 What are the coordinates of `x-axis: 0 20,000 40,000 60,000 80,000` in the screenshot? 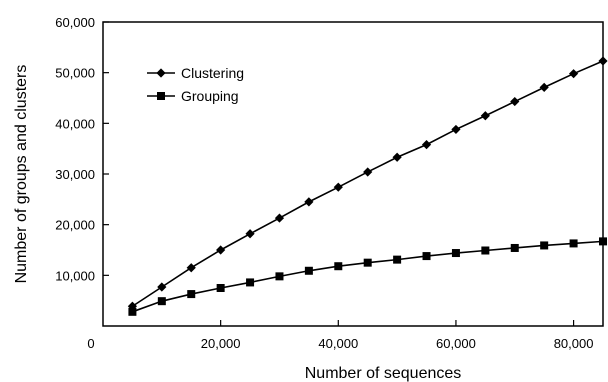 It's located at (340, 335).